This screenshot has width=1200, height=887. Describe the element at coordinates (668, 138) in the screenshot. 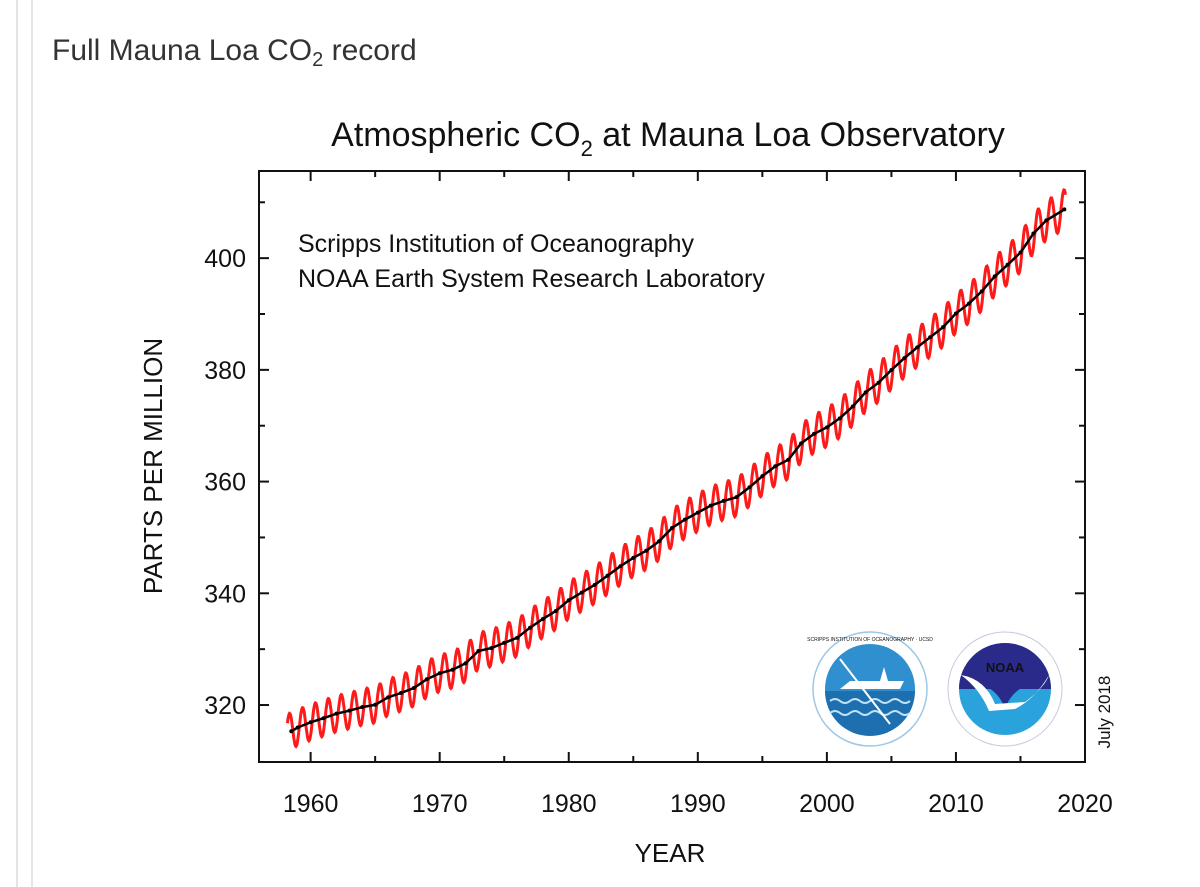

I see `chart-title: Atmospheric CO2 at Mauna Loa Observatory` at that location.